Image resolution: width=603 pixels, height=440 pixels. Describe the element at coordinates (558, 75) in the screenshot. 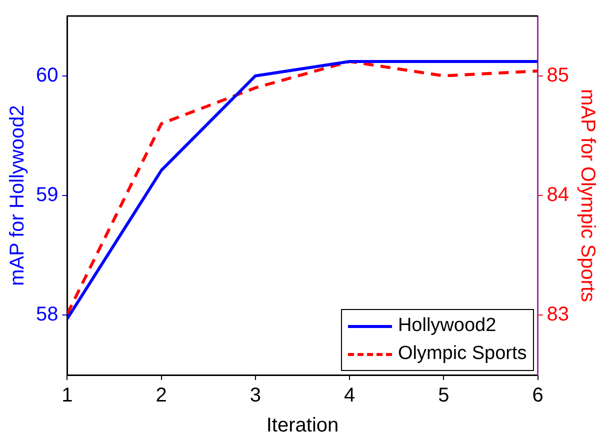

I see `y2-tick-label: 85` at that location.